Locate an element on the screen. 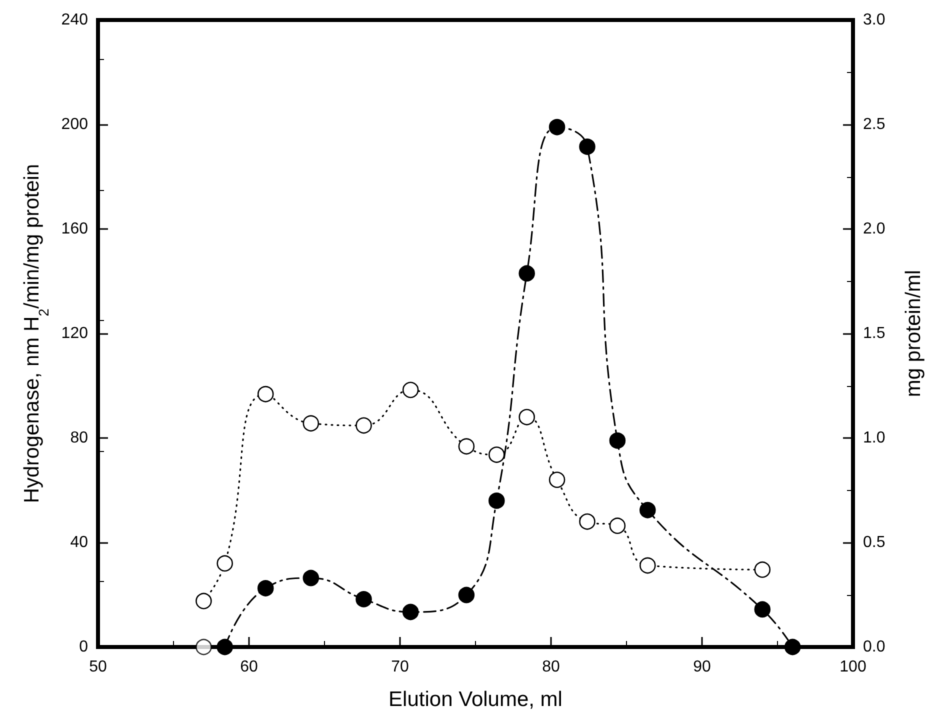 This screenshot has width=932, height=724. y2-tick-label: 0.0 is located at coordinates (874, 647).